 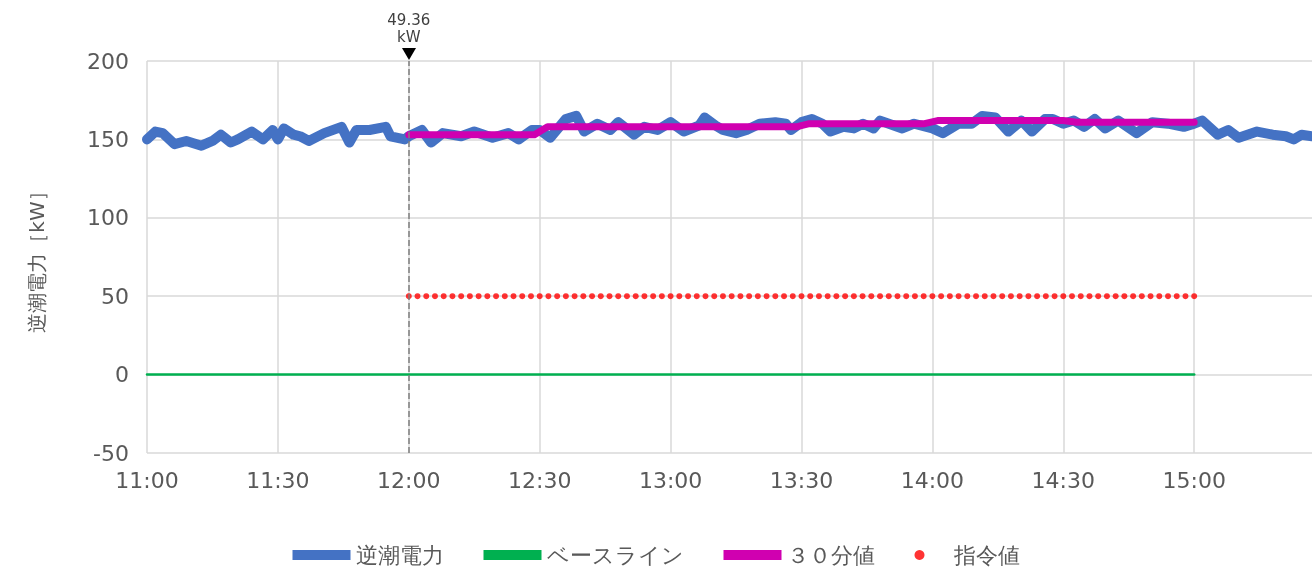 I want to click on legend-label: ベースライン, so click(x=615, y=555).